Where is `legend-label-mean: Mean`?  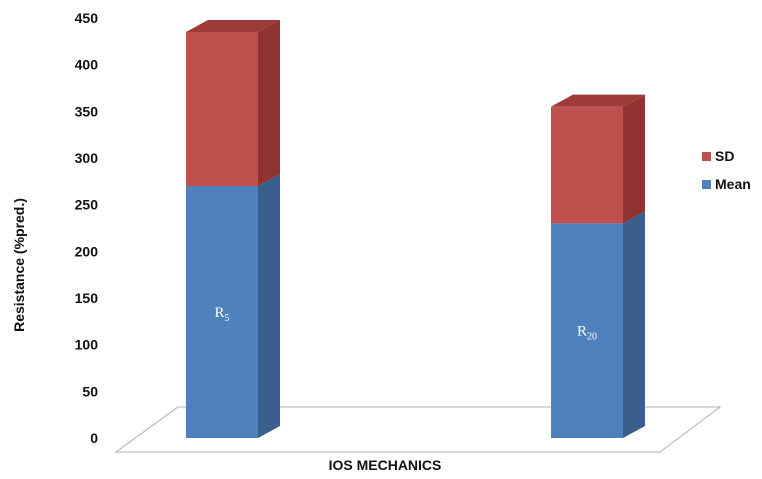 legend-label-mean: Mean is located at coordinates (733, 184).